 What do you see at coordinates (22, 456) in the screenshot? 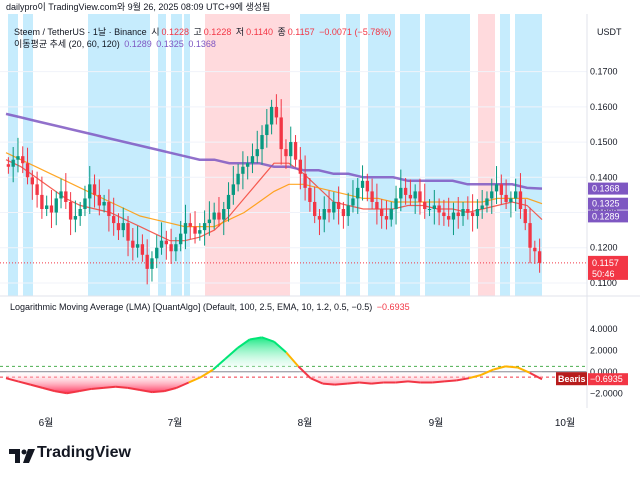
I see `tradingview-logo-icon` at bounding box center [22, 456].